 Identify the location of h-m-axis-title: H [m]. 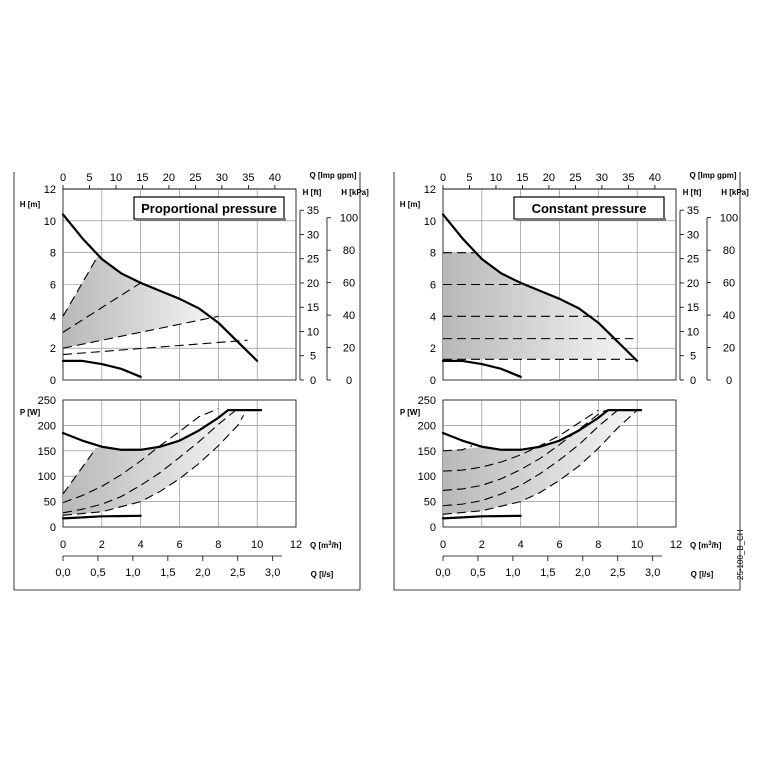
(30, 204).